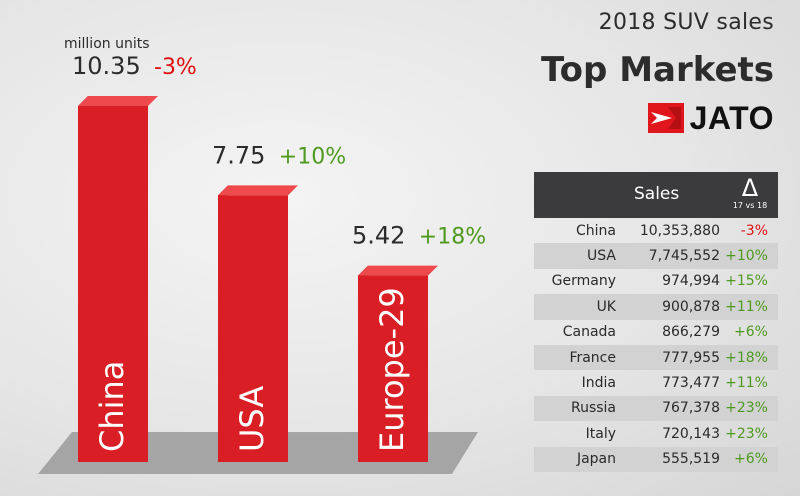 The height and width of the screenshot is (496, 800). I want to click on table-row: Canada 866,279 +6%, so click(656, 332).